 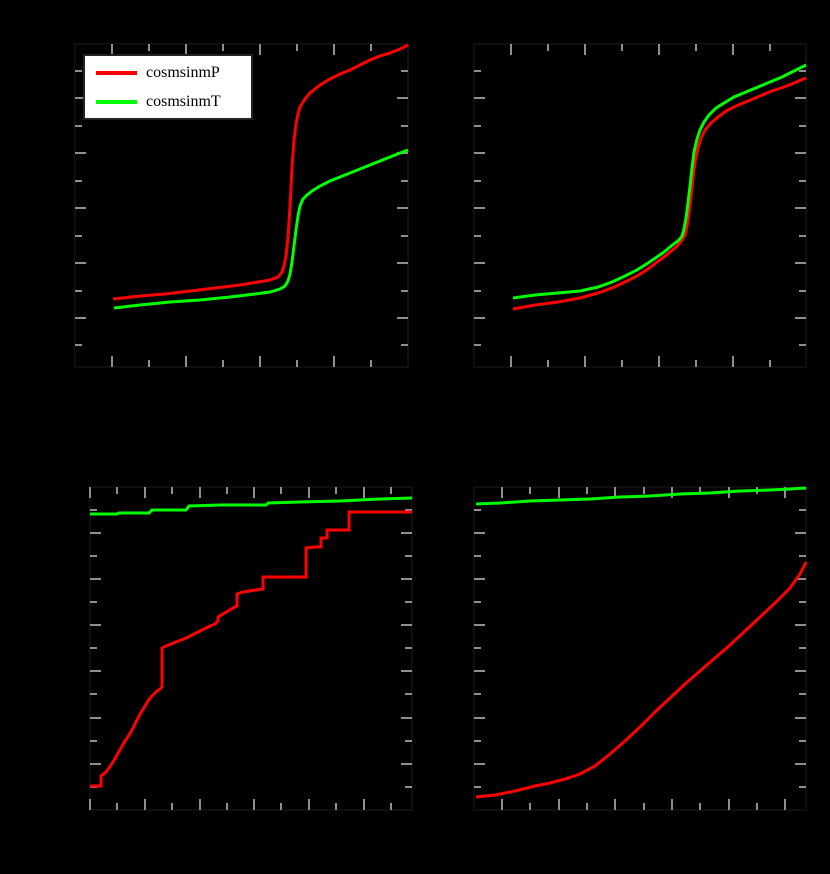 What do you see at coordinates (116, 101) in the screenshot?
I see `green-line-swatch` at bounding box center [116, 101].